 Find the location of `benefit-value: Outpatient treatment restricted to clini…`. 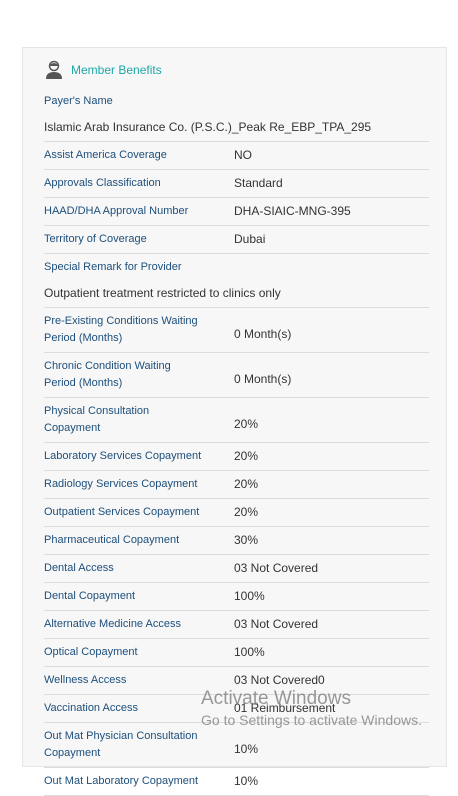

benefit-value: Outpatient treatment restricted to clini… is located at coordinates (162, 293).